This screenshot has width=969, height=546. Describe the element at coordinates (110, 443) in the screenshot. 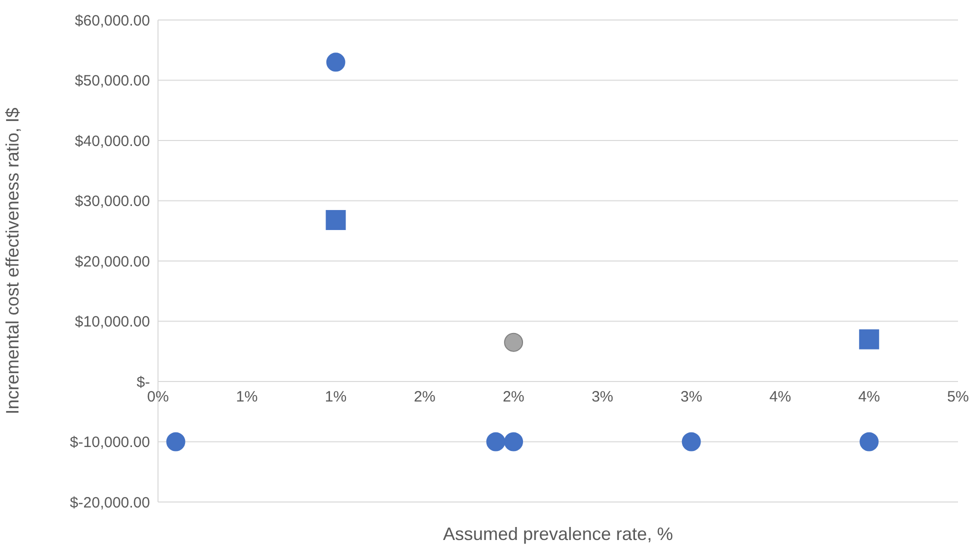

I see `y-tick-label: $-10,000.00` at that location.